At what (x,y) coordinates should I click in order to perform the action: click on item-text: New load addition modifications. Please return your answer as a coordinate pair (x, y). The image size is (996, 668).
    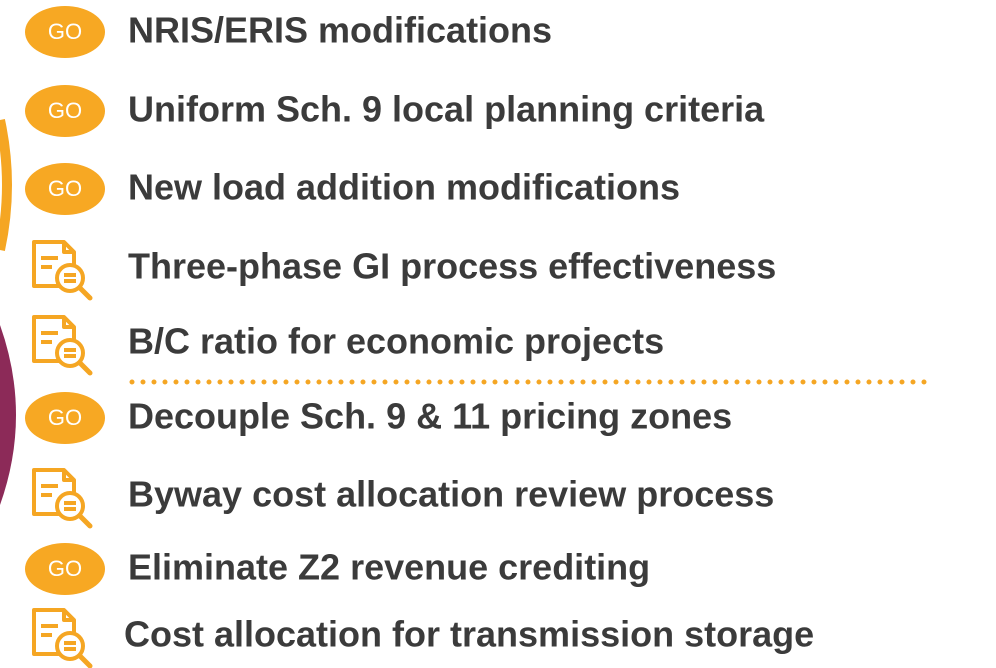
    Looking at the image, I should click on (404, 187).